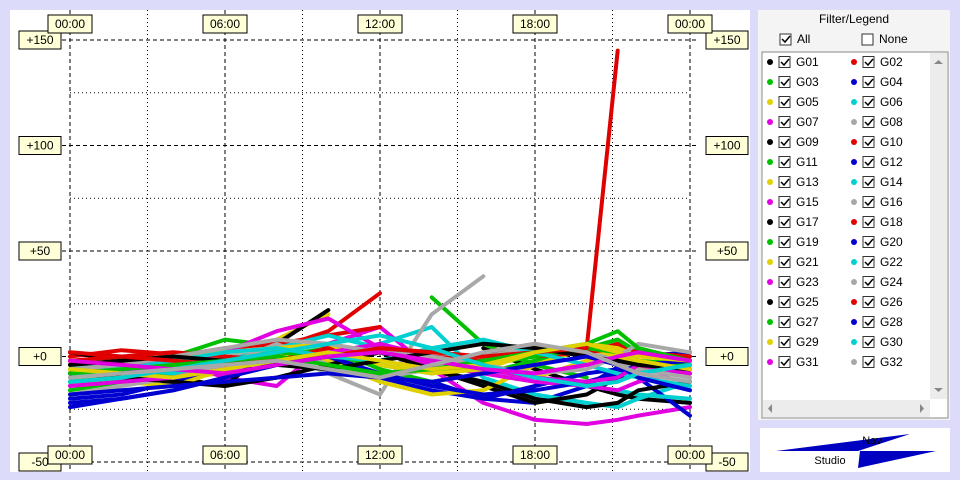 The height and width of the screenshot is (480, 960). Describe the element at coordinates (938, 62) in the screenshot. I see `scroll-up` at that location.